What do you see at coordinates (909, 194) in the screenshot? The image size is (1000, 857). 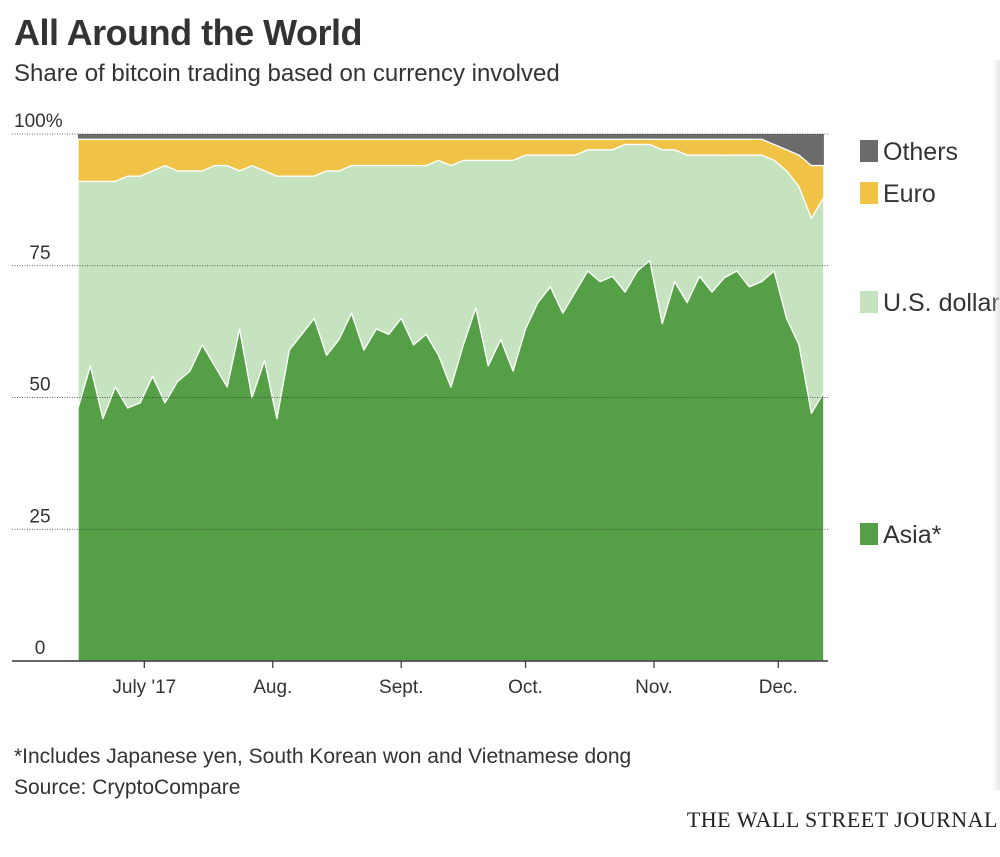 I see `legend-label-euro: Euro` at bounding box center [909, 194].